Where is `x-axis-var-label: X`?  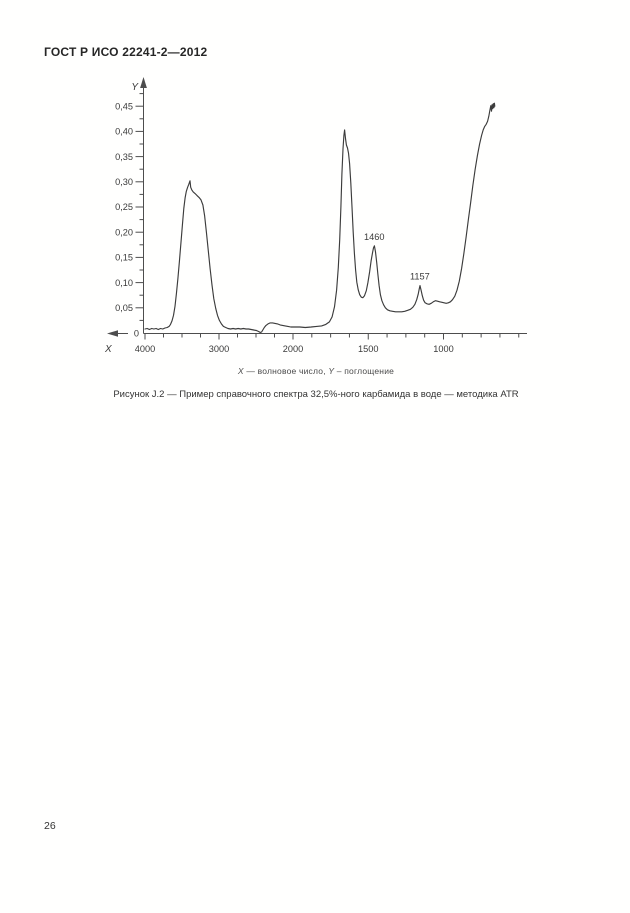
x-axis-var-label: X is located at coordinates (108, 349).